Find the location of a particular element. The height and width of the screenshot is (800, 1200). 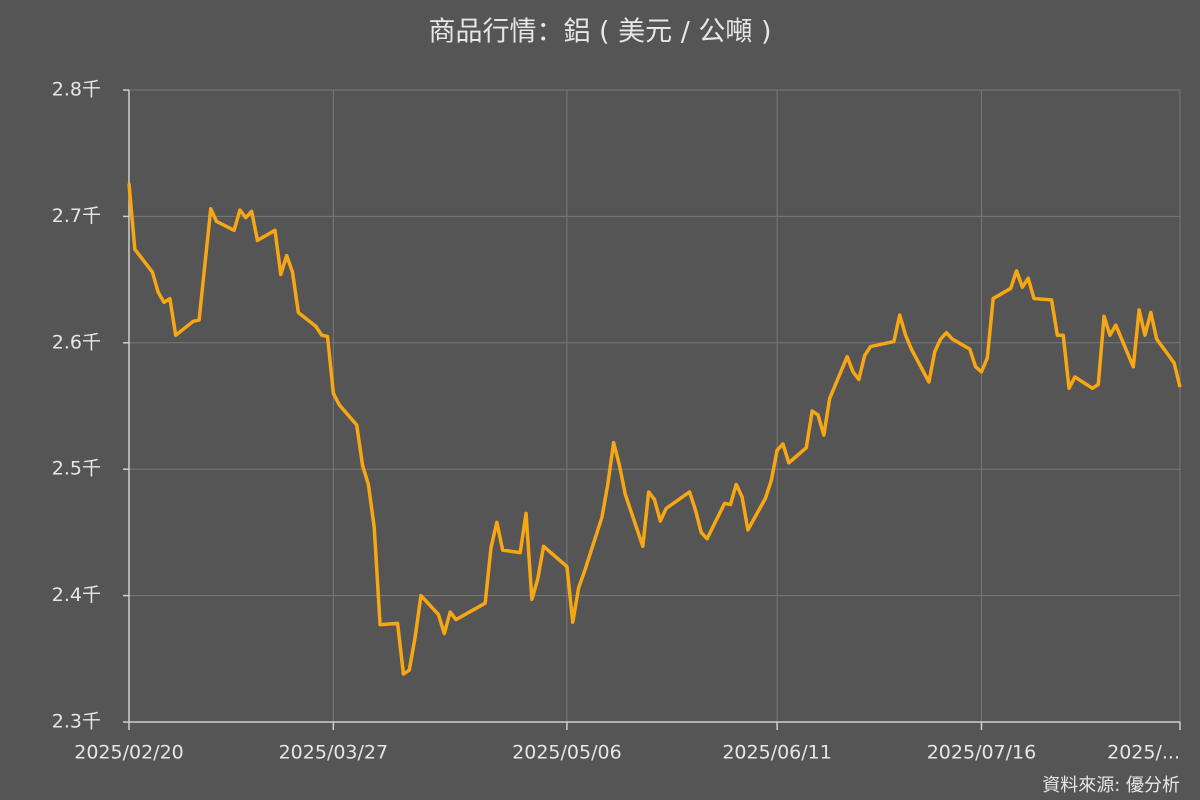

y-tick-label: 2.6千 is located at coordinates (76, 342).